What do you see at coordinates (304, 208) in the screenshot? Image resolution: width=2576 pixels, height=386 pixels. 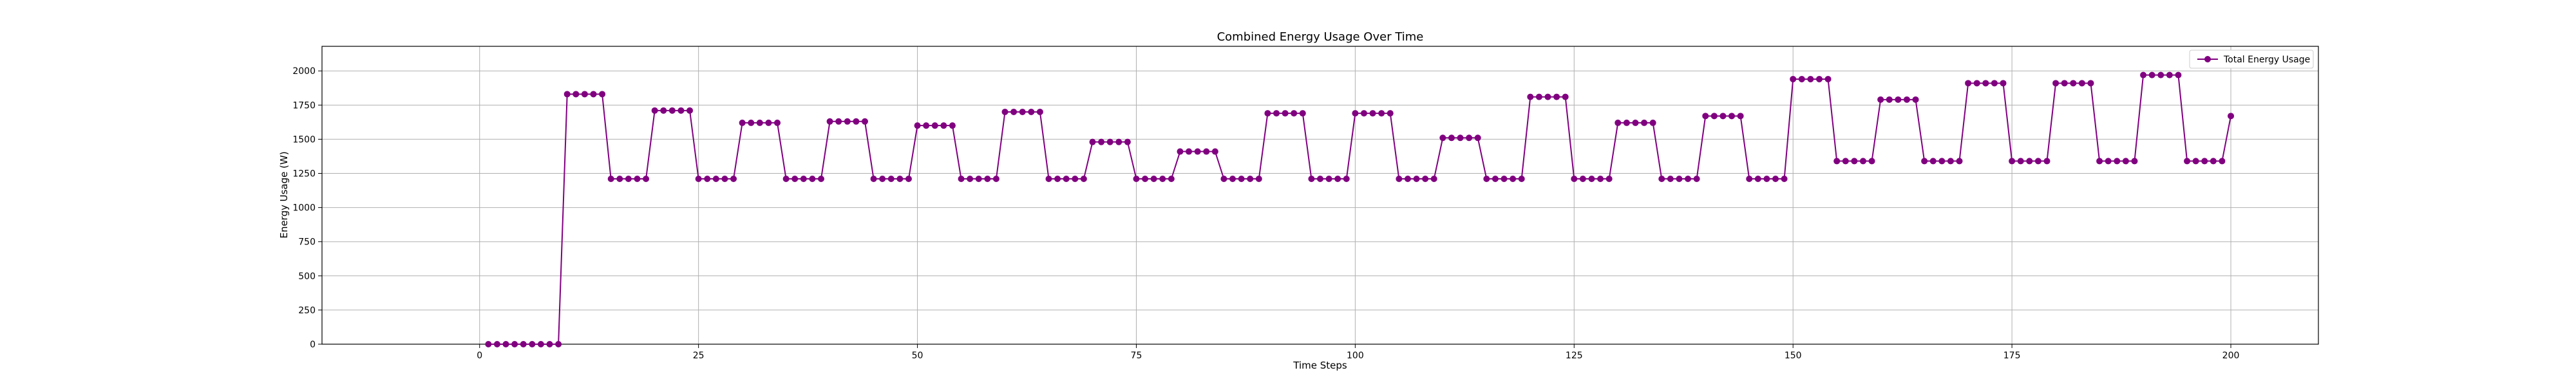 I see `y-tick-label: 1000` at bounding box center [304, 208].